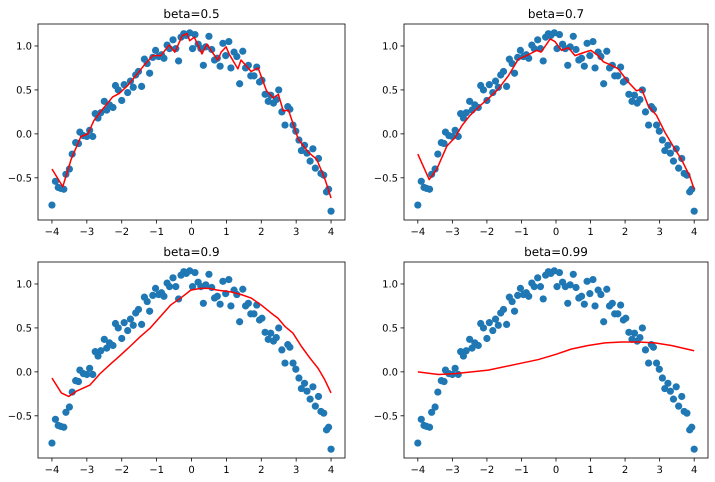 This screenshot has width=715, height=482. I want to click on chart-title: beta=0.7, so click(556, 14).